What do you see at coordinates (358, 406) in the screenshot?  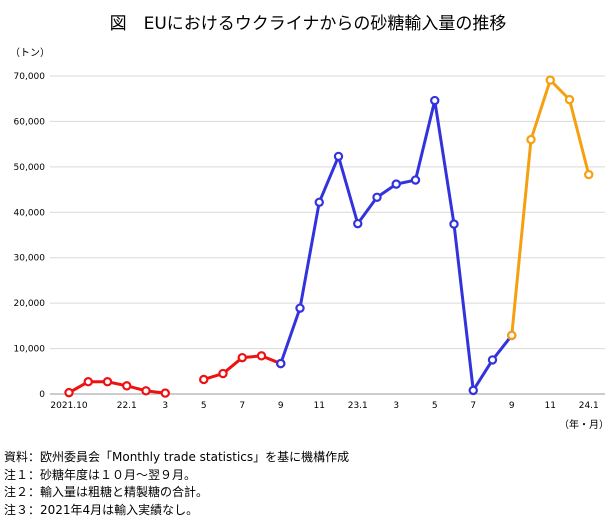 I see `x-tick-label: 23.1` at bounding box center [358, 406].